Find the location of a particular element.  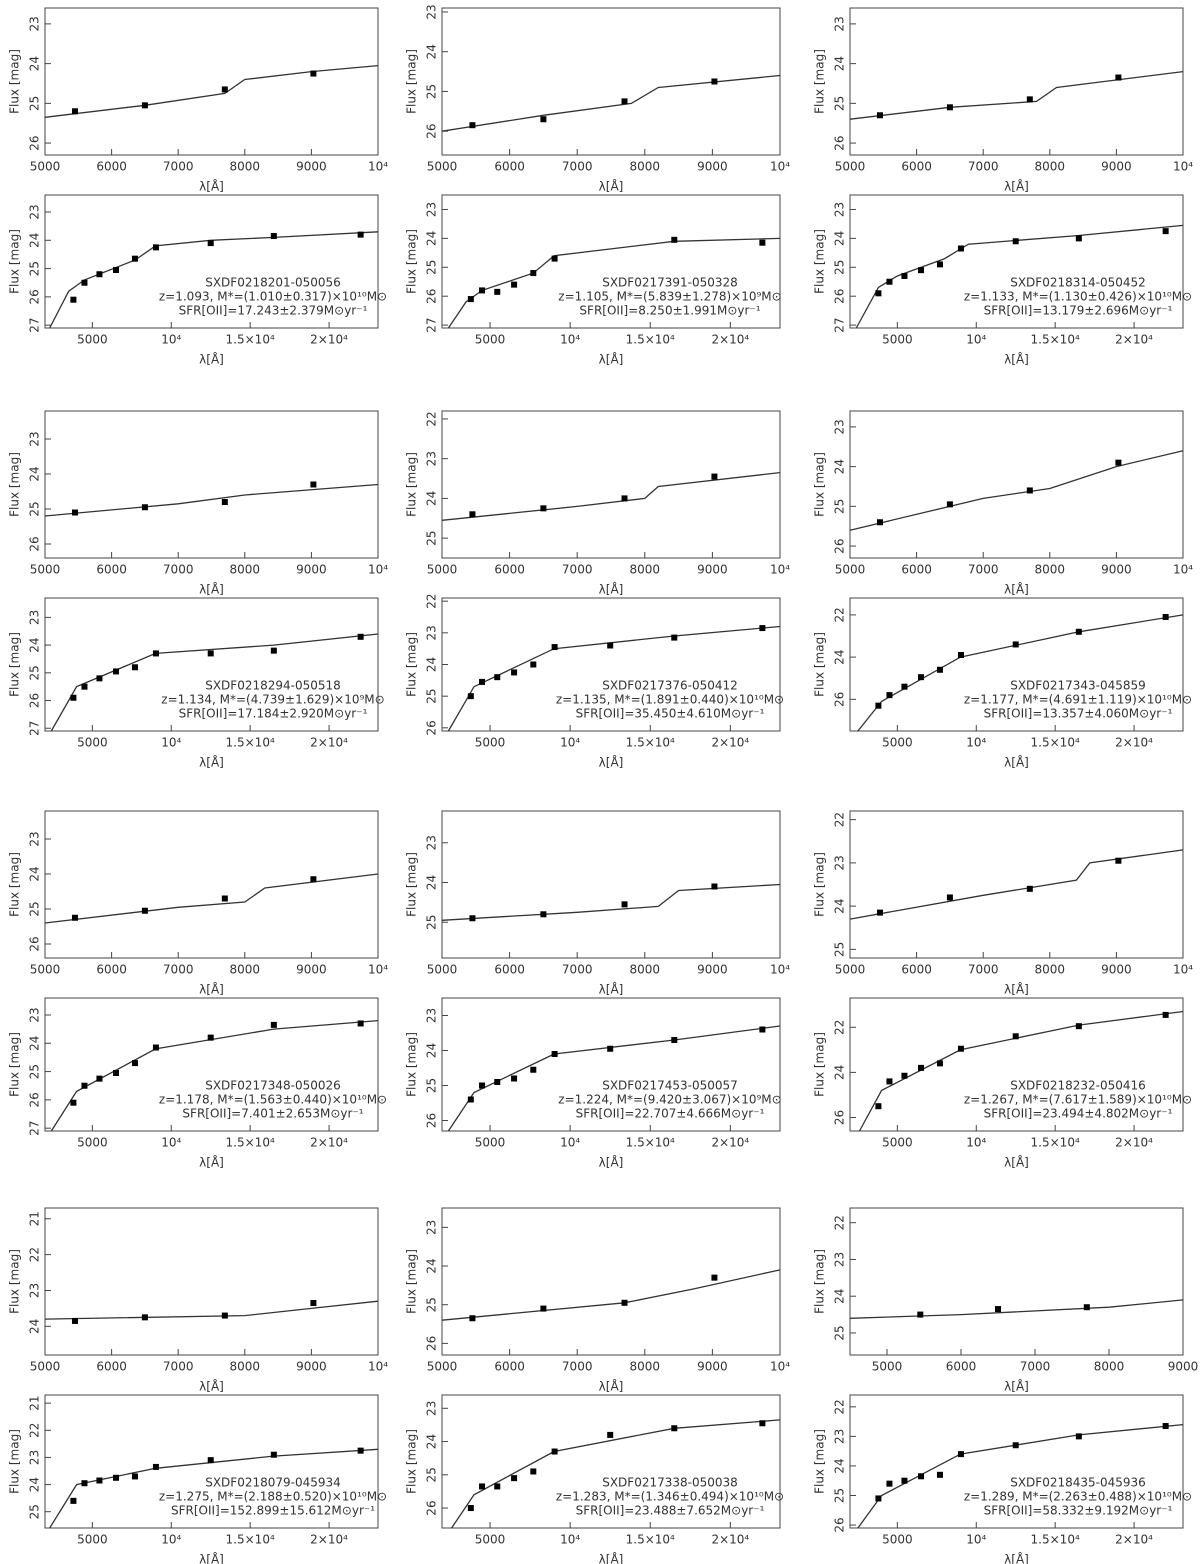

model-line is located at coordinates (211, 91).